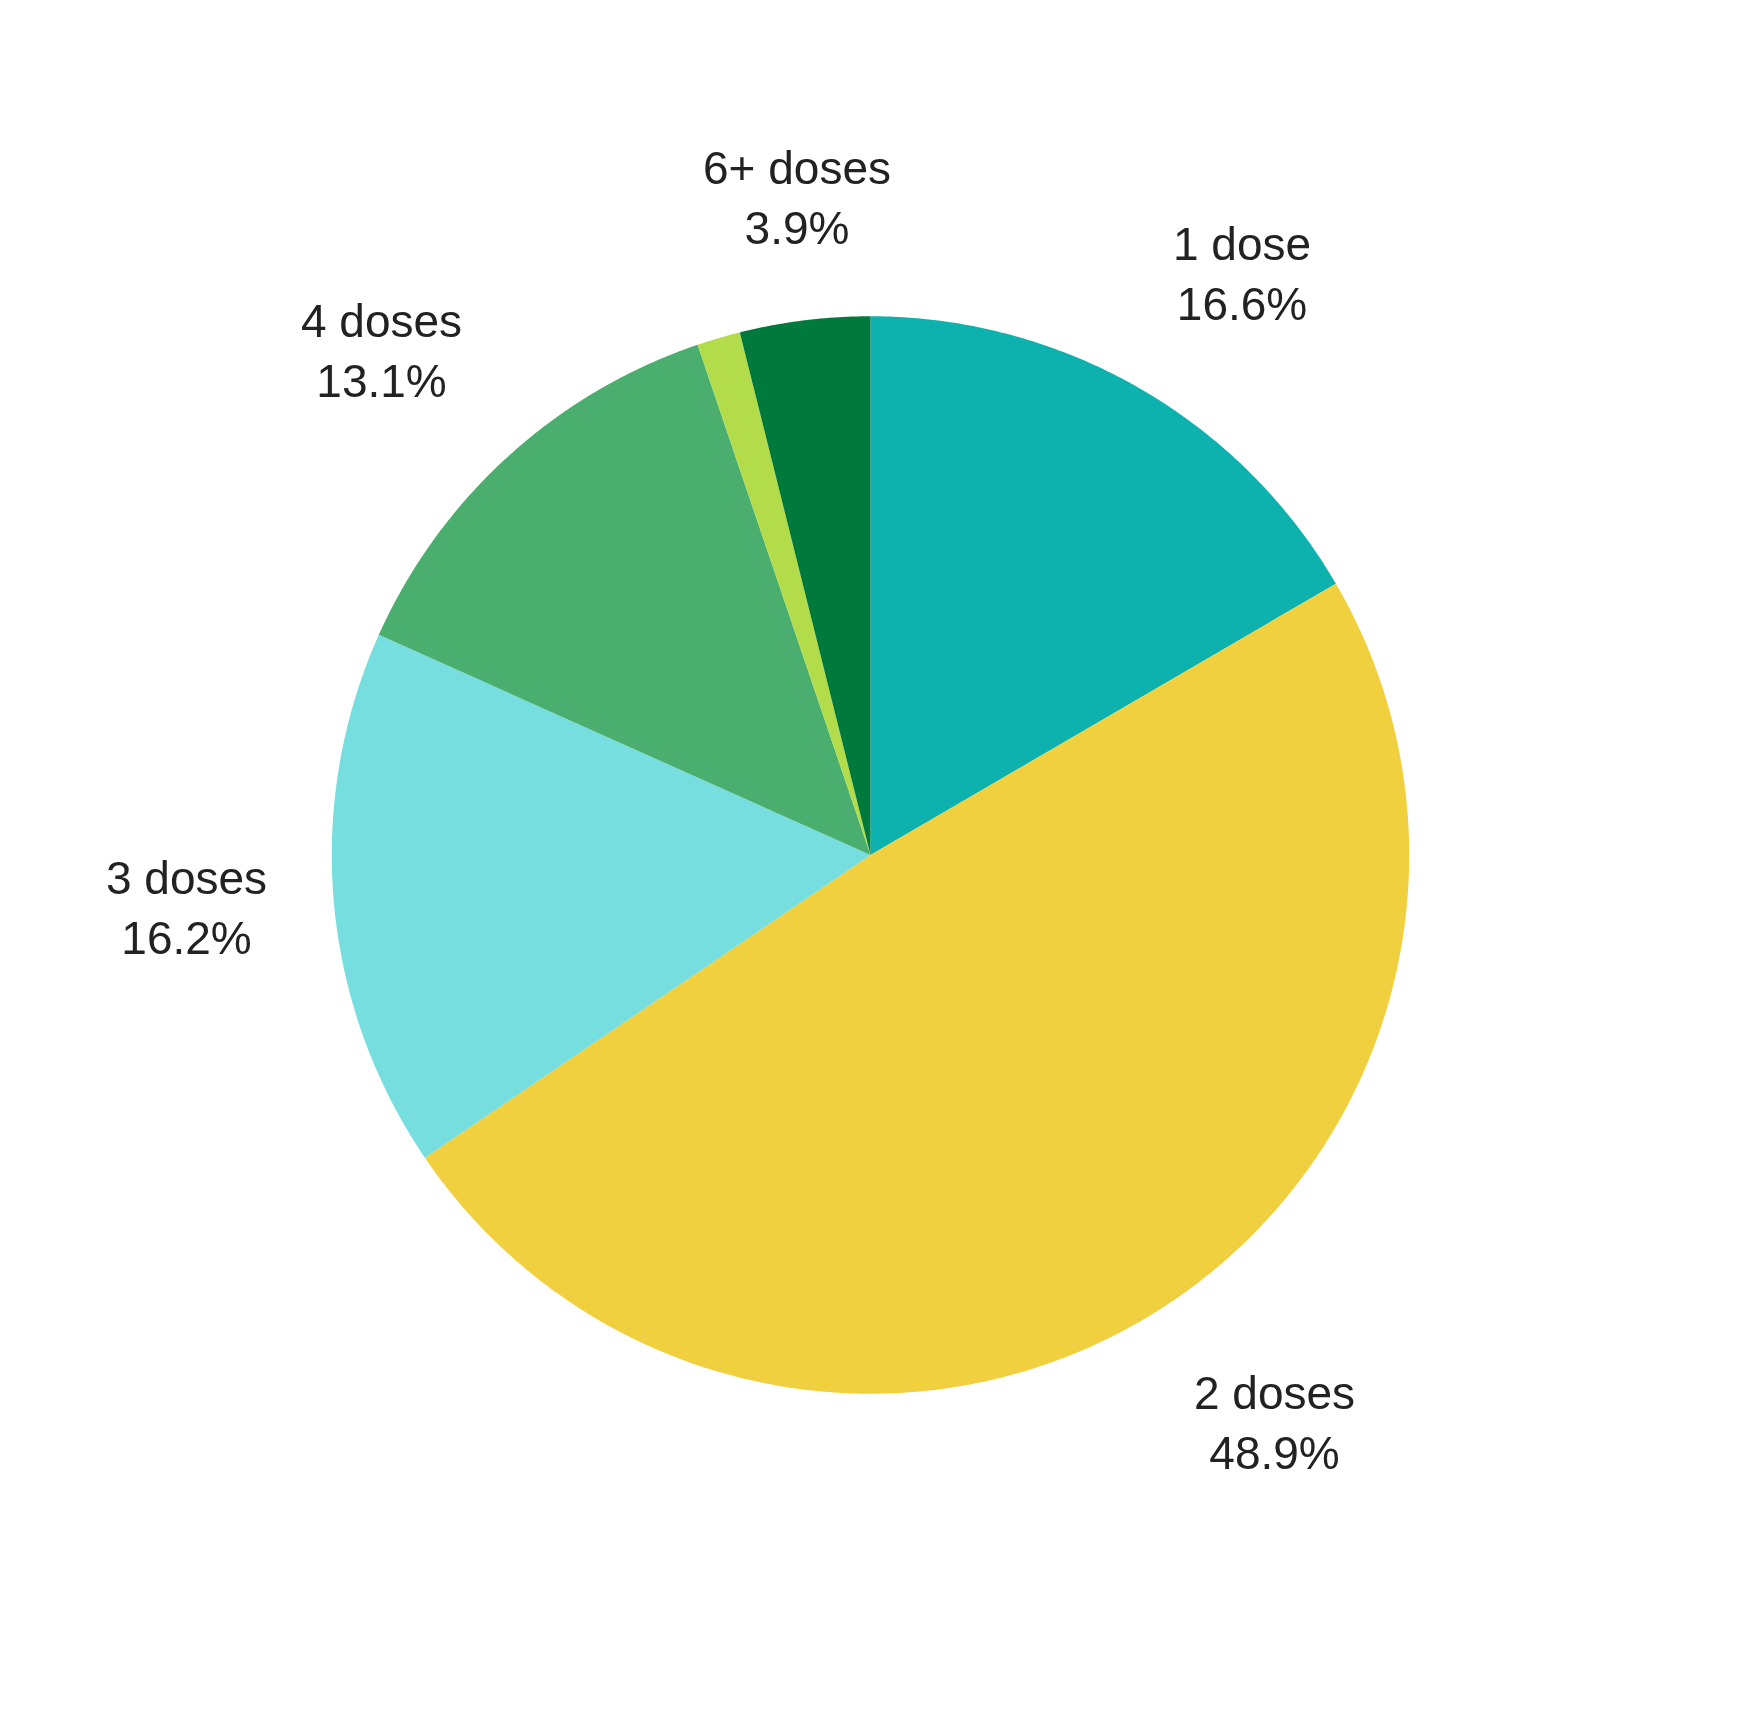 Image resolution: width=1741 pixels, height=1710 pixels. Describe the element at coordinates (1242, 244) in the screenshot. I see `slice-label: 1 dose` at that location.